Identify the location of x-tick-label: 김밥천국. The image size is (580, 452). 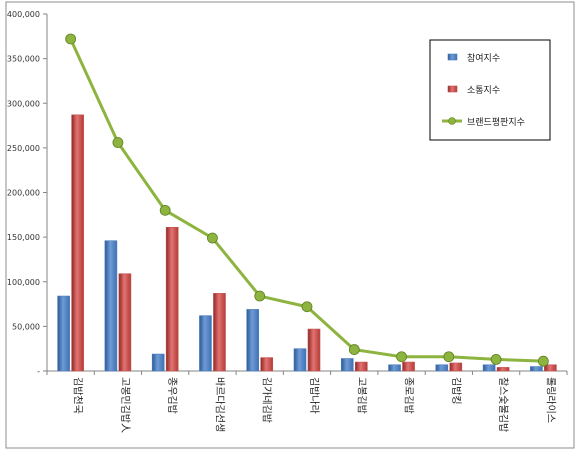
(78, 395).